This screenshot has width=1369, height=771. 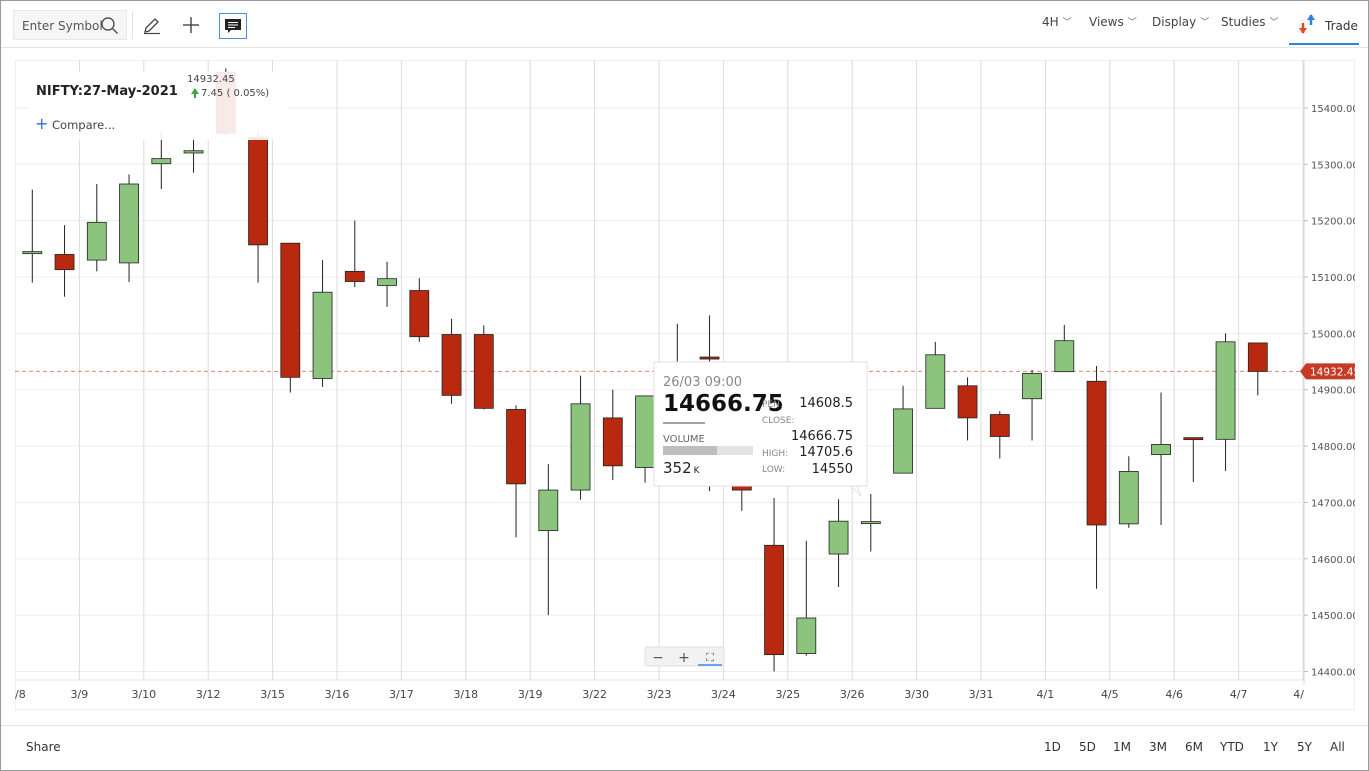 What do you see at coordinates (1113, 22) in the screenshot?
I see `views-menu: Views ﹀` at bounding box center [1113, 22].